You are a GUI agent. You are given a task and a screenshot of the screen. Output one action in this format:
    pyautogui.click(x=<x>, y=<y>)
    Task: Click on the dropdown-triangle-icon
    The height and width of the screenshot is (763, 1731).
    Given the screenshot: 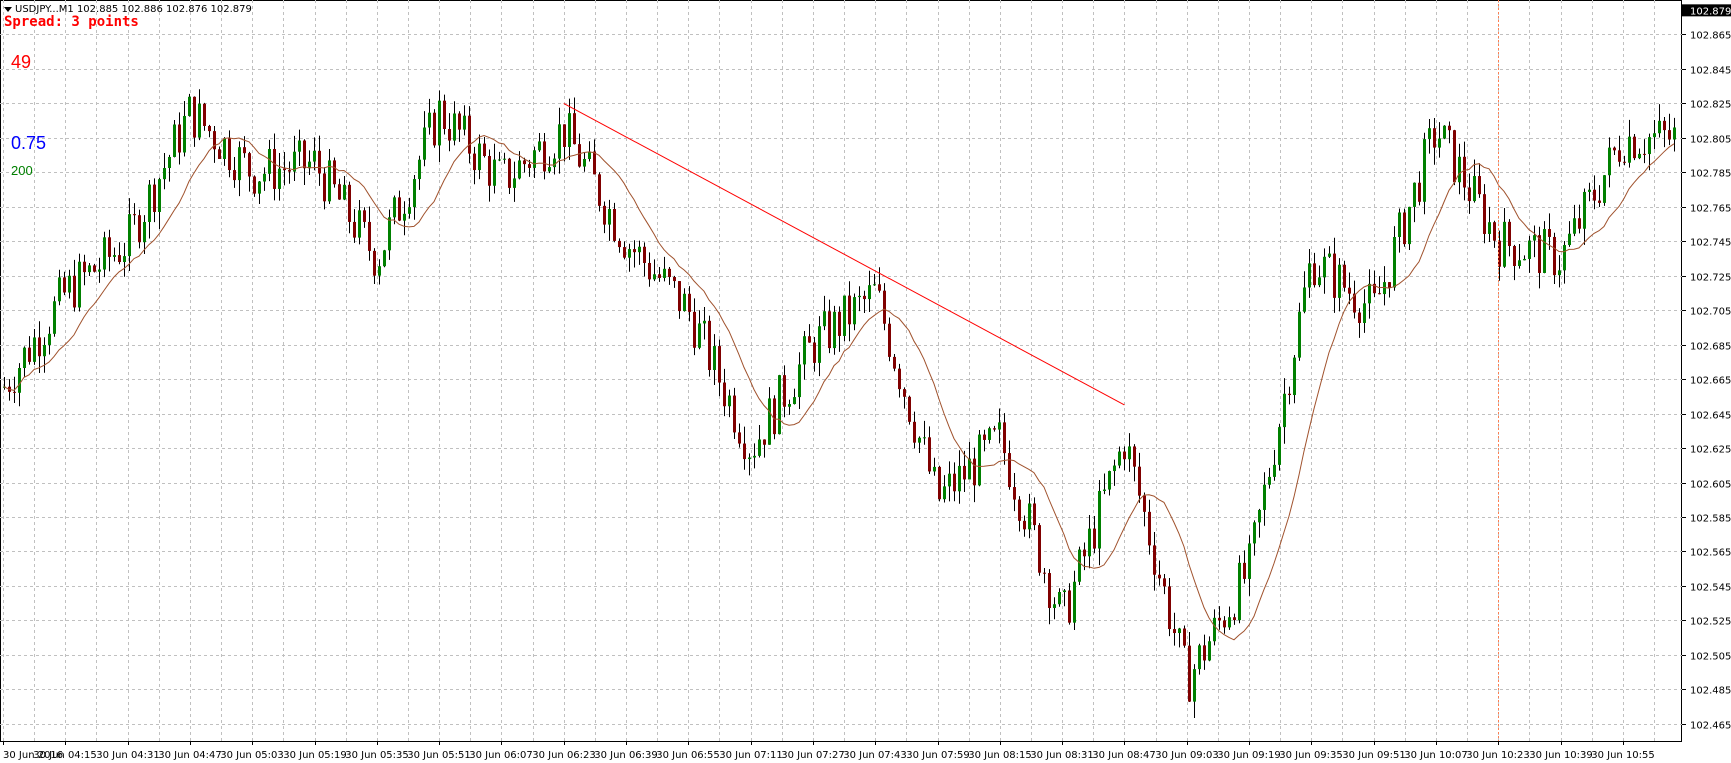 What is the action you would take?
    pyautogui.click(x=8, y=9)
    